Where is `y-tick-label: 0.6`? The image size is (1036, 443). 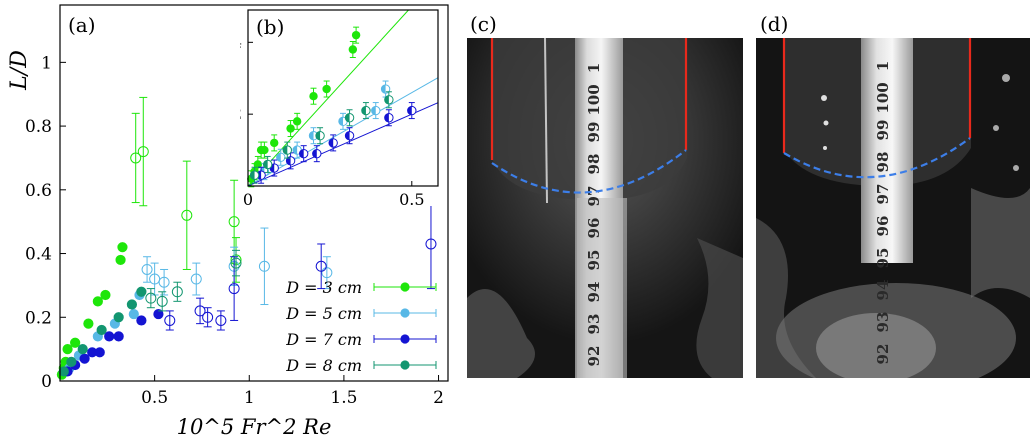
y-tick-label: 0.6 is located at coordinates (38, 191).